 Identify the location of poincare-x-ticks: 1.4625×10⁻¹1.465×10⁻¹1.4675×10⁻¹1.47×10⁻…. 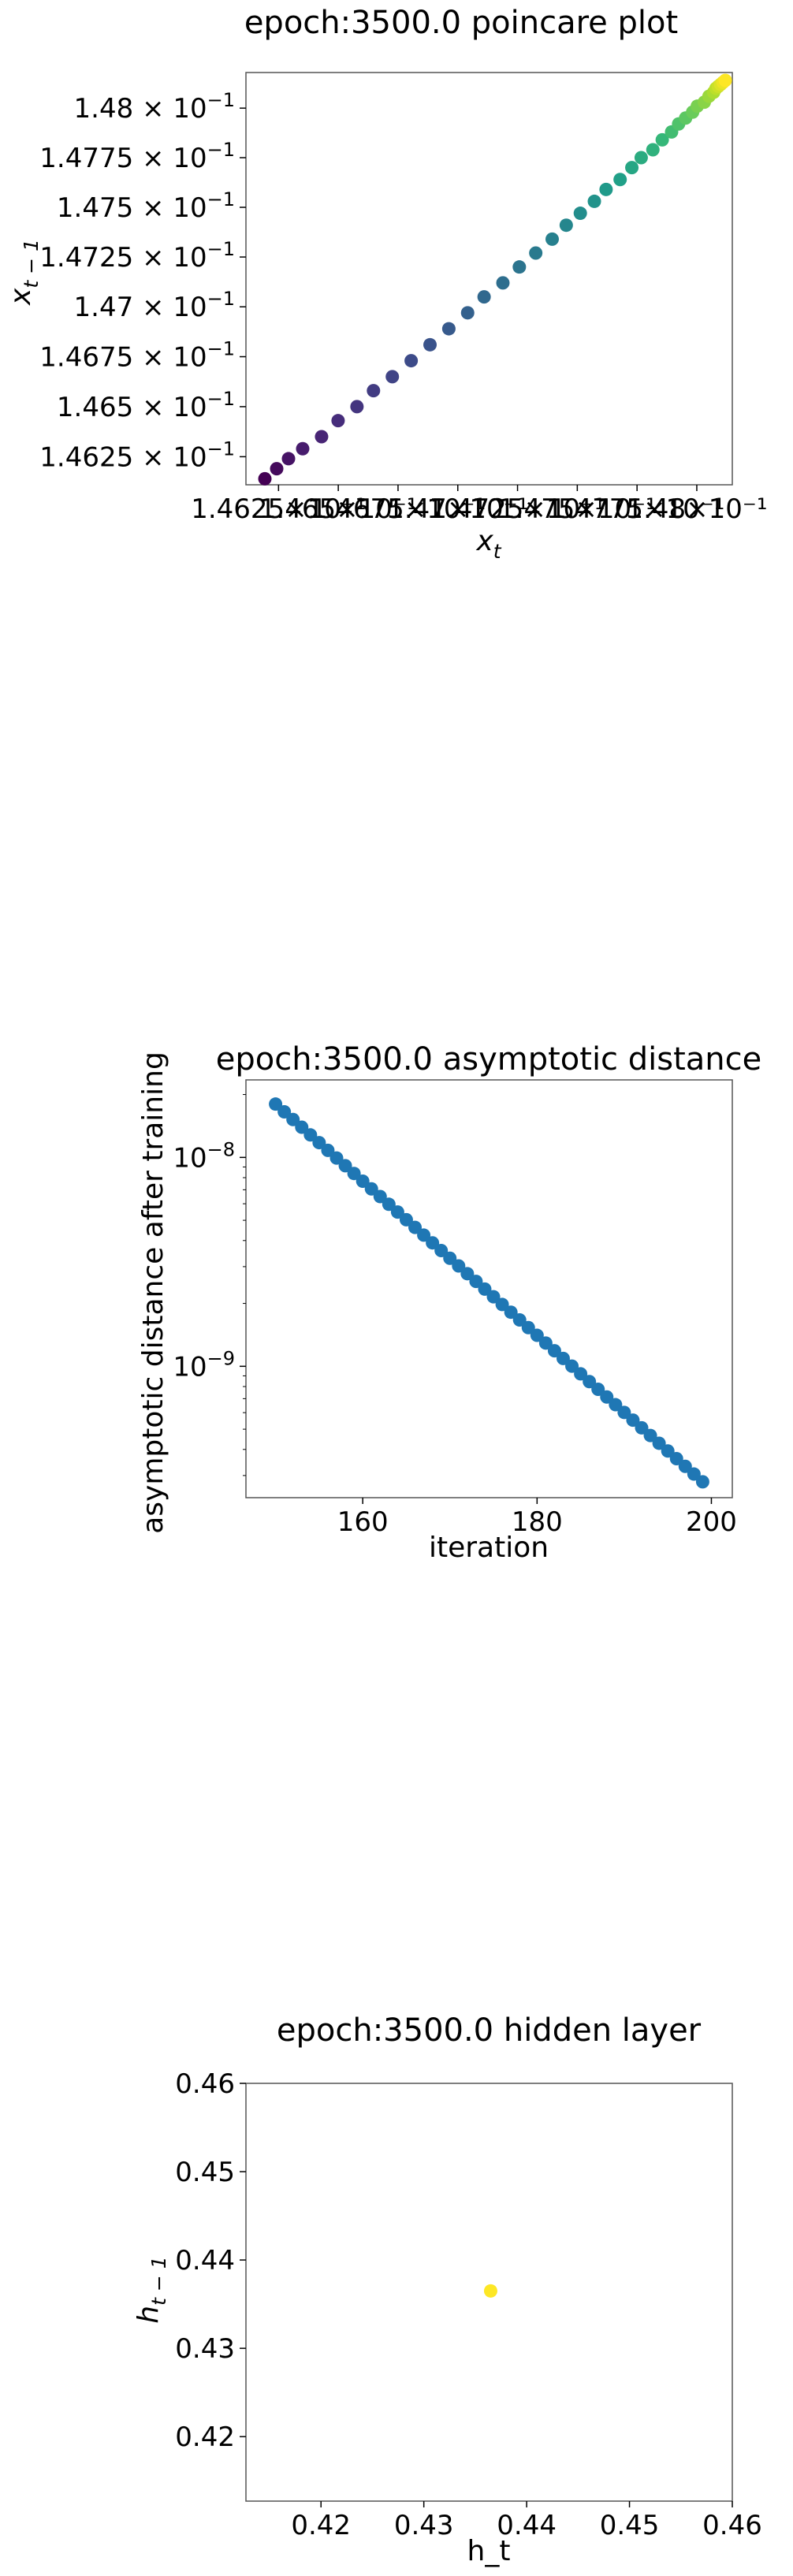
(479, 505).